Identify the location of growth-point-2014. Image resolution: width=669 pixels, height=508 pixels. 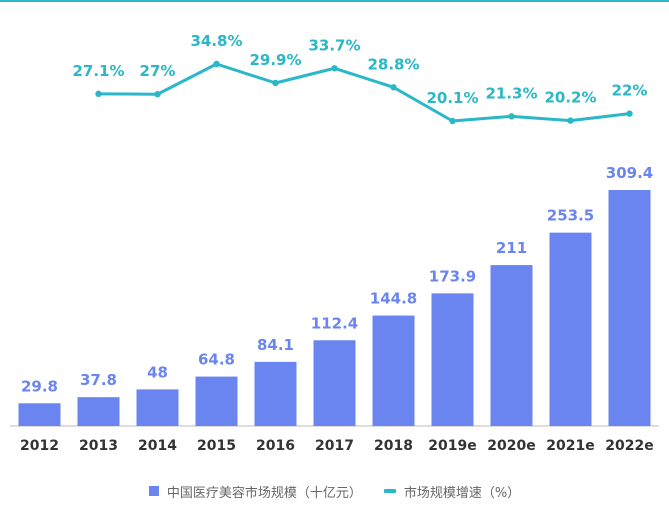
(157, 94).